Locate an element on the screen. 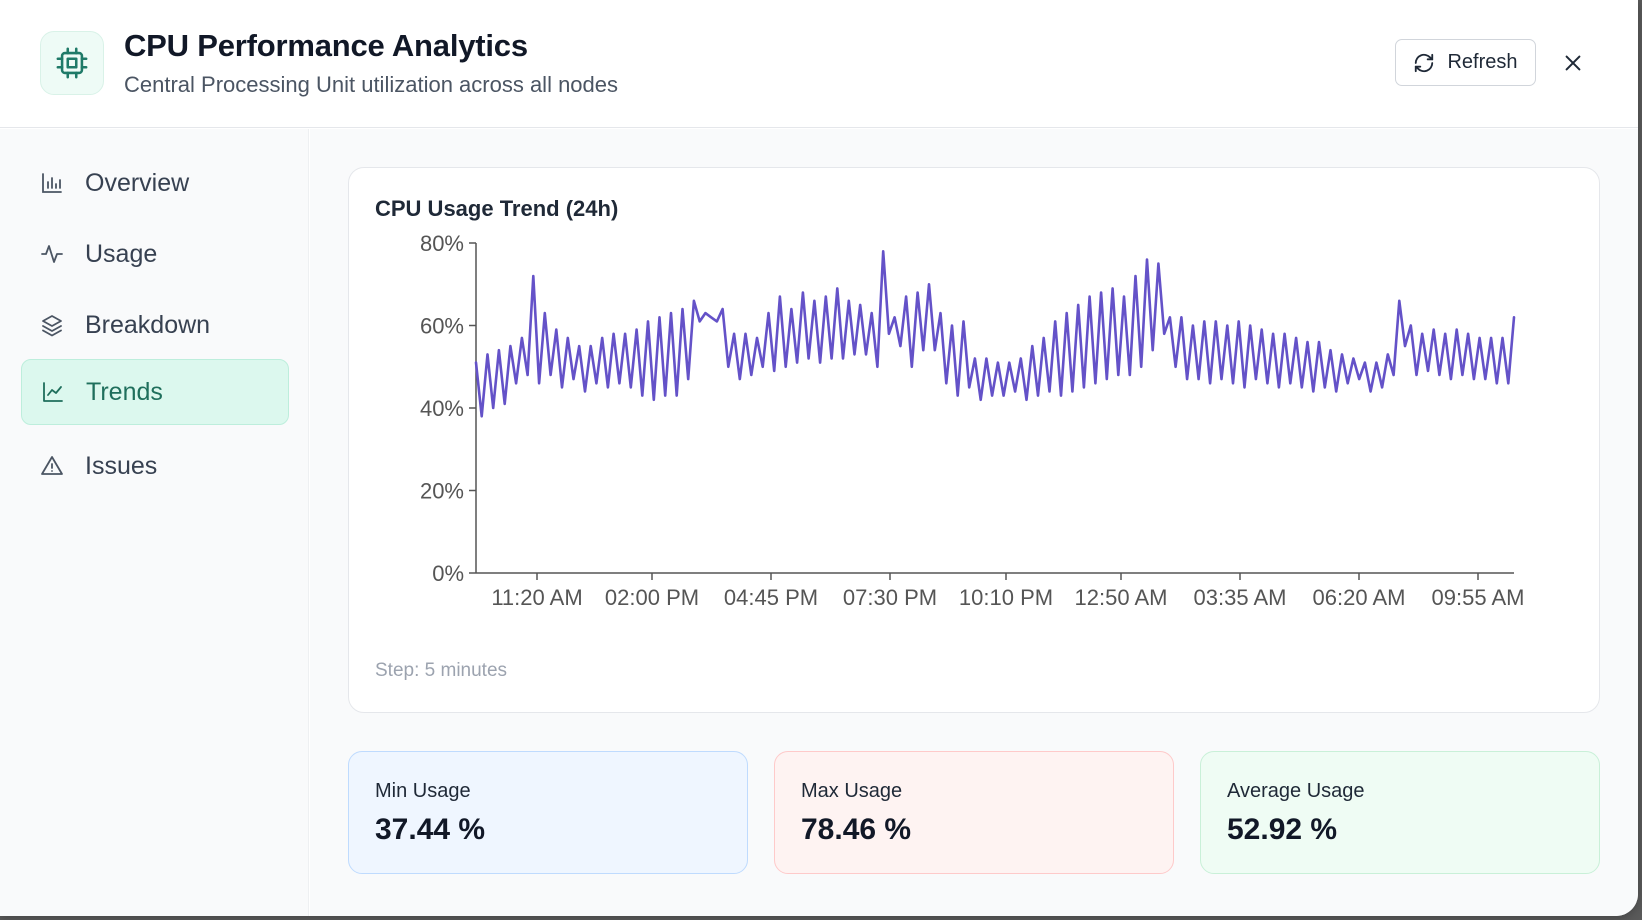 The image size is (1642, 920). close-icon is located at coordinates (1573, 63).